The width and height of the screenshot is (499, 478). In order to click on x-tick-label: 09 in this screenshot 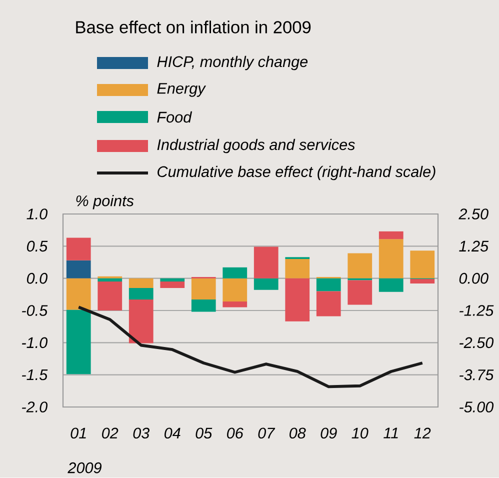, I will do `click(328, 433)`.